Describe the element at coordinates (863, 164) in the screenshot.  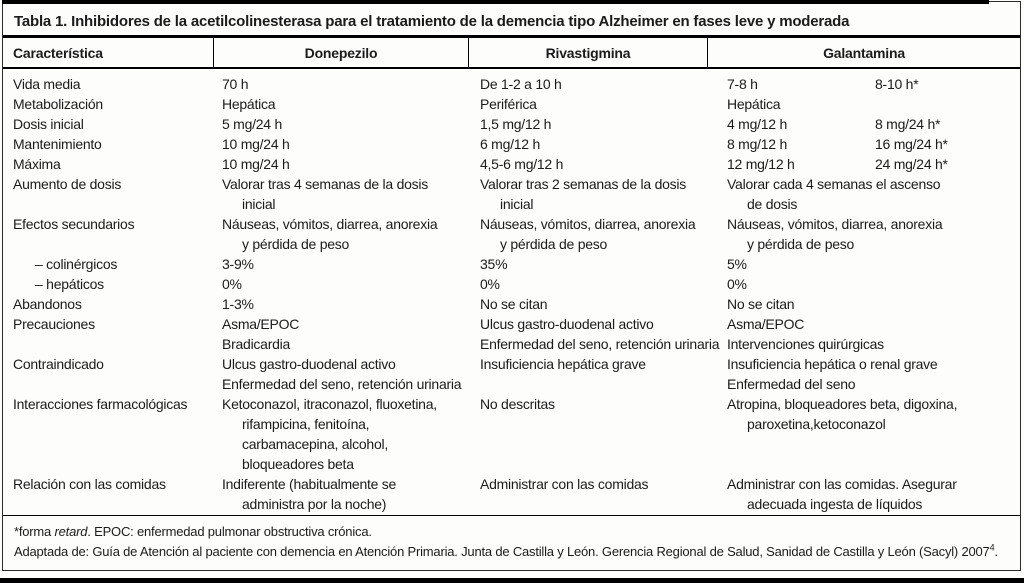
I see `cell-galantamina: 12 mg/12 h 24 mg/24 h*` at that location.